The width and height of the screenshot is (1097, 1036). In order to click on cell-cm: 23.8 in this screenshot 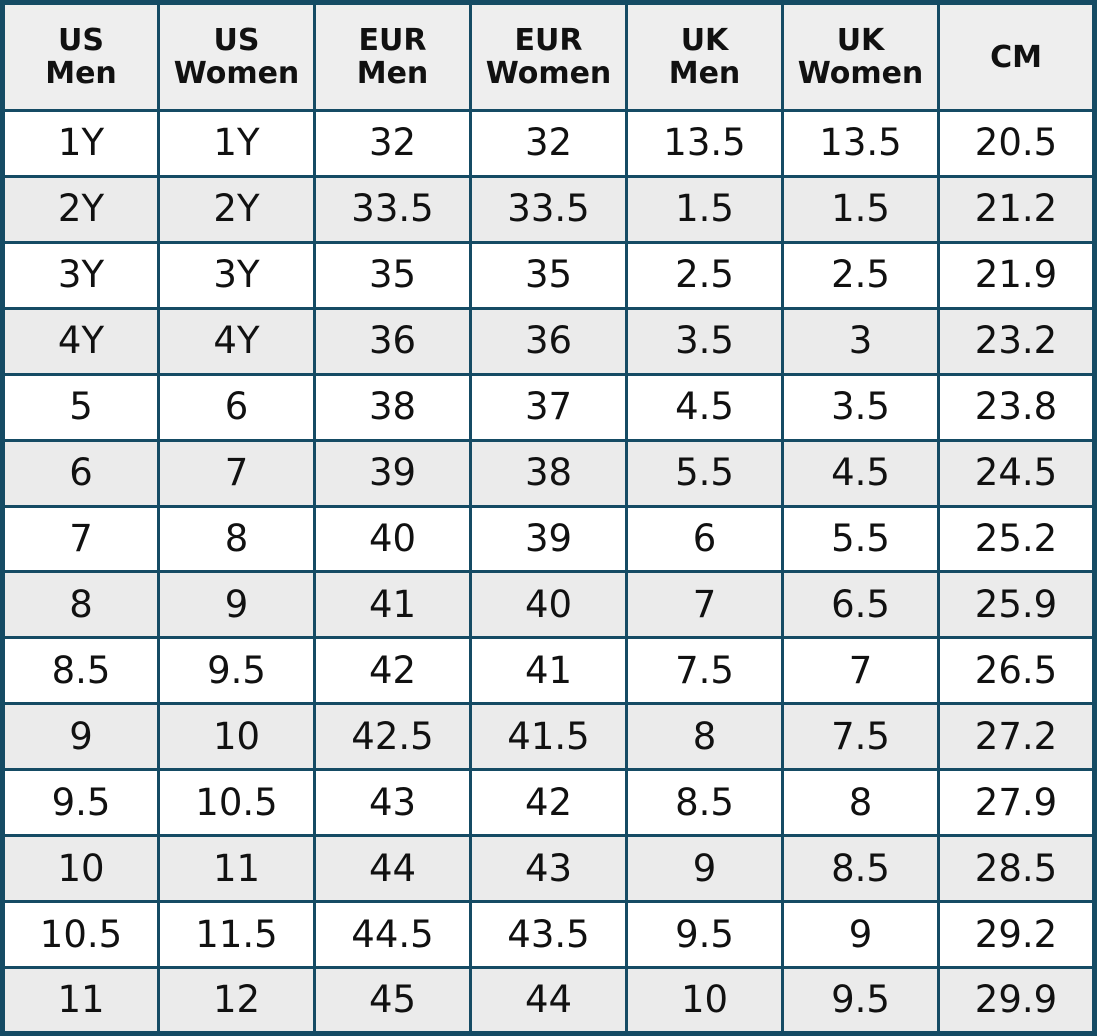, I will do `click(1016, 407)`.